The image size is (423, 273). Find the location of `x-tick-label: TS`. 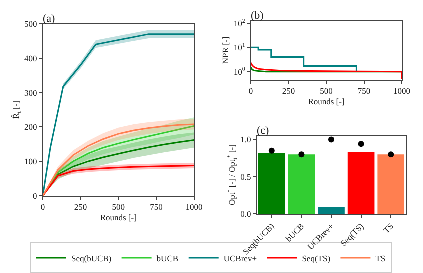

x-tick-label: TS is located at coordinates (388, 228).